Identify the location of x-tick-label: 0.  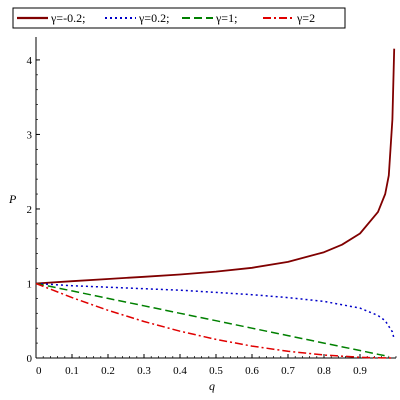
(39, 371).